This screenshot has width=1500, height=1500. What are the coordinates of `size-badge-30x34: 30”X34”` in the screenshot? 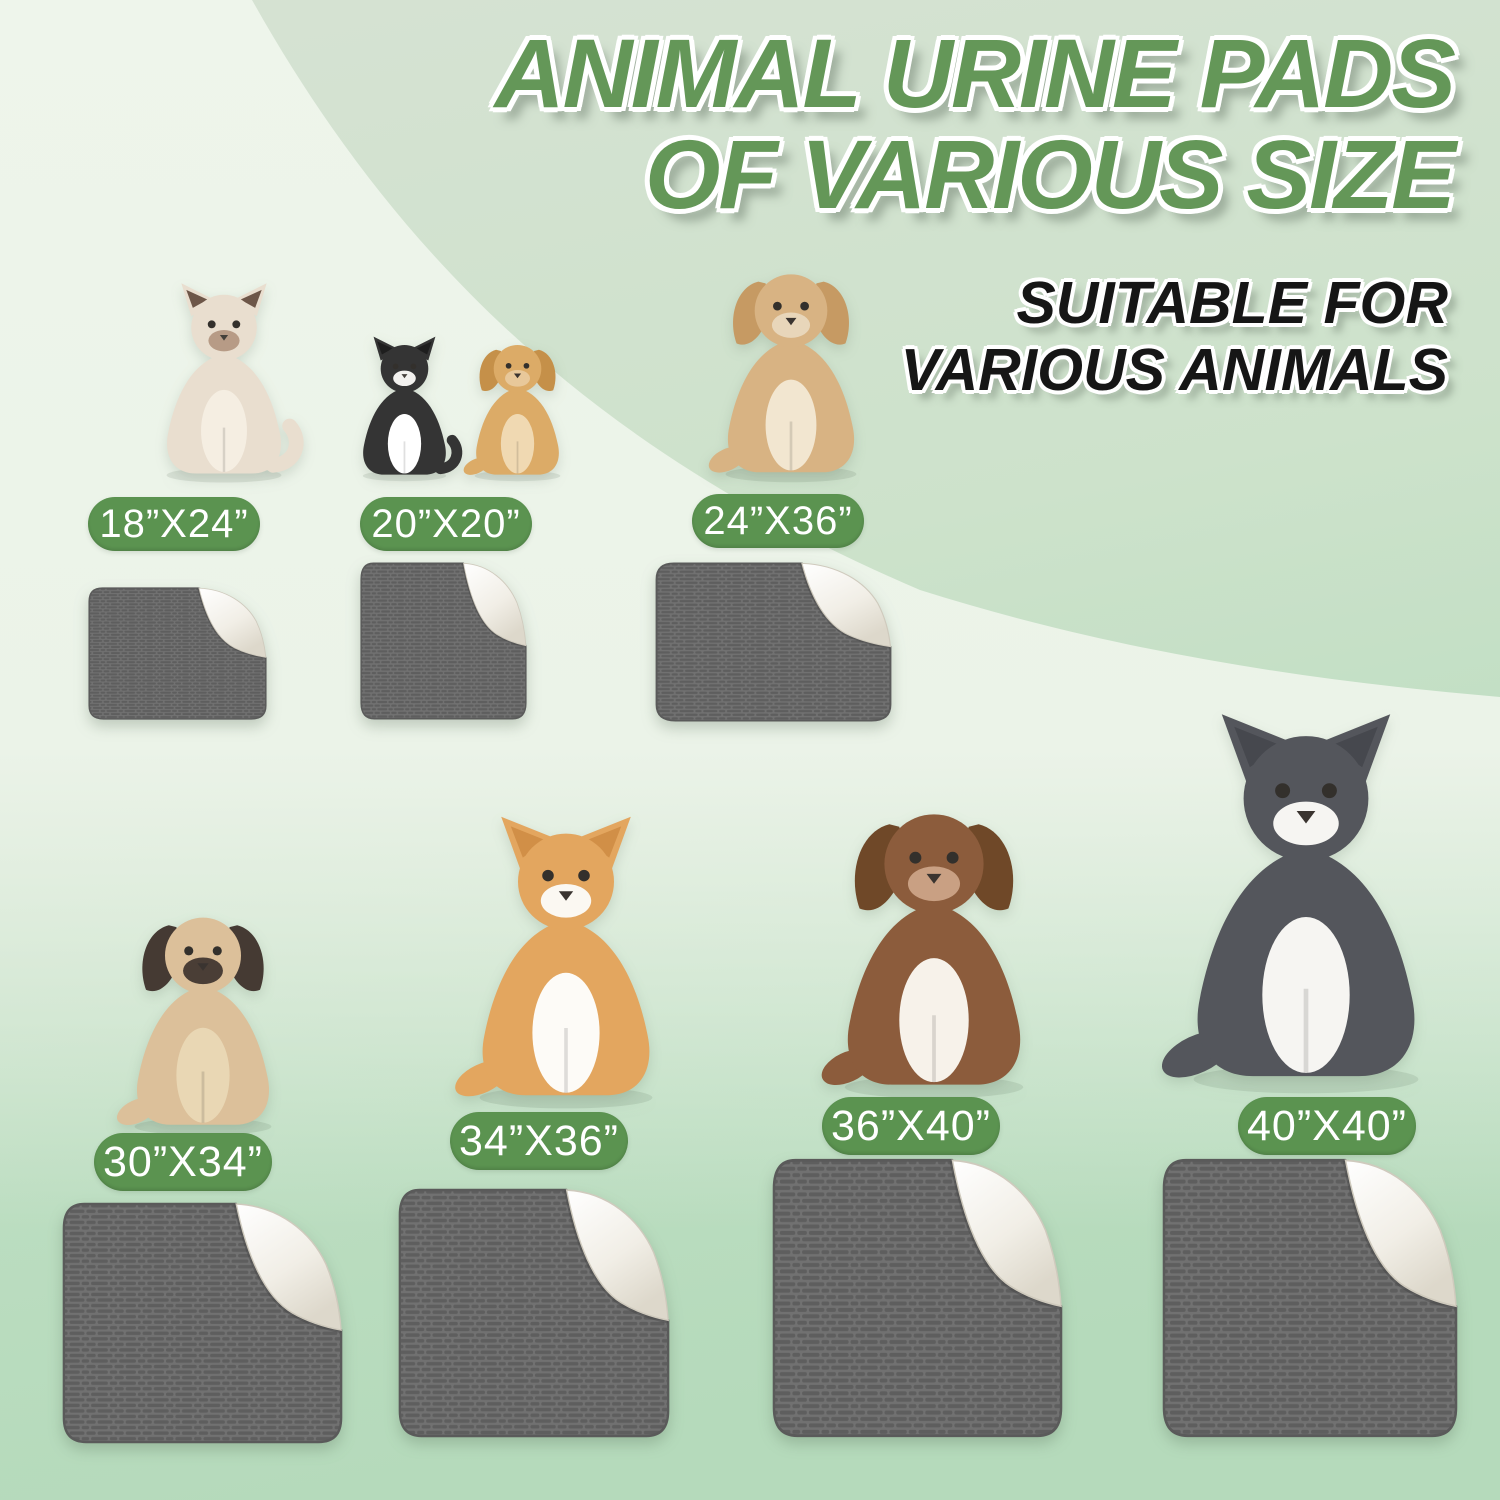 It's located at (183, 1162).